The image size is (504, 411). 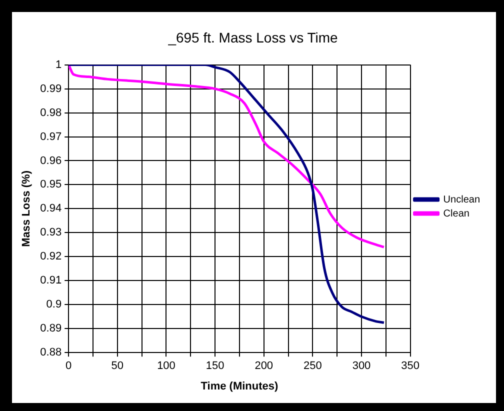 I want to click on x-tick-label: 100, so click(x=166, y=366).